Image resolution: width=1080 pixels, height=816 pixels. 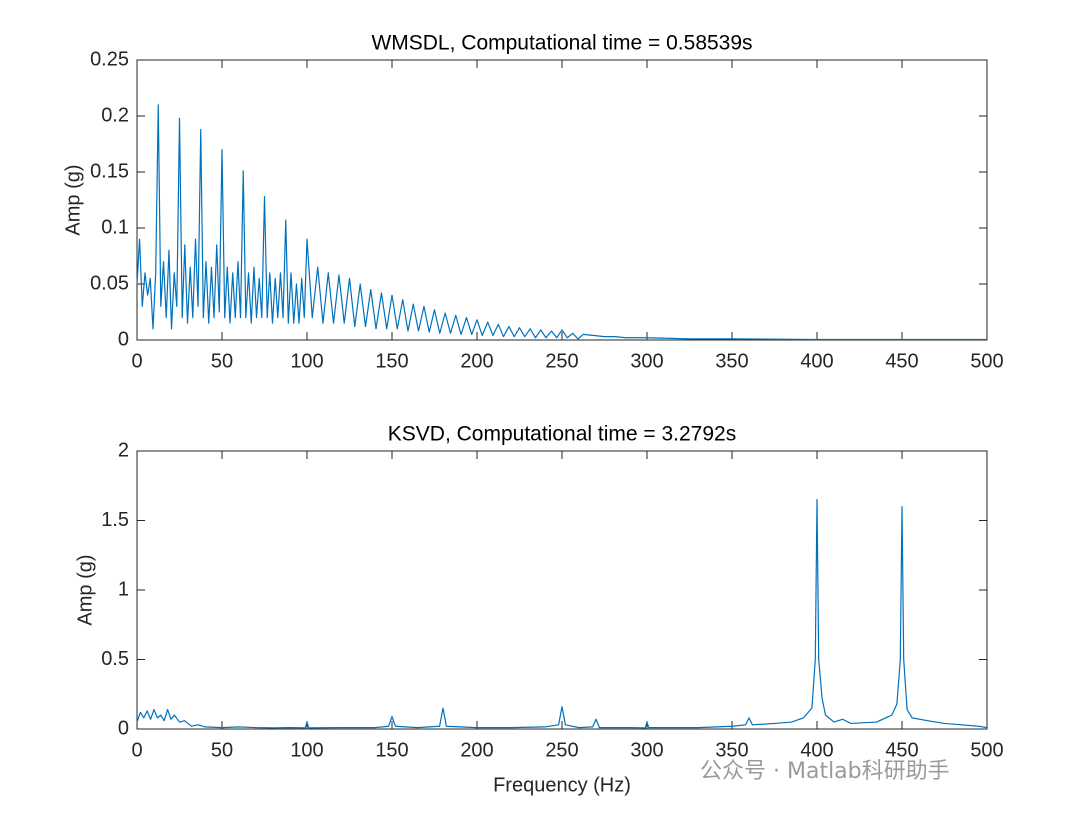 What do you see at coordinates (562, 785) in the screenshot?
I see `x-axis-label: Frequency (Hz)` at bounding box center [562, 785].